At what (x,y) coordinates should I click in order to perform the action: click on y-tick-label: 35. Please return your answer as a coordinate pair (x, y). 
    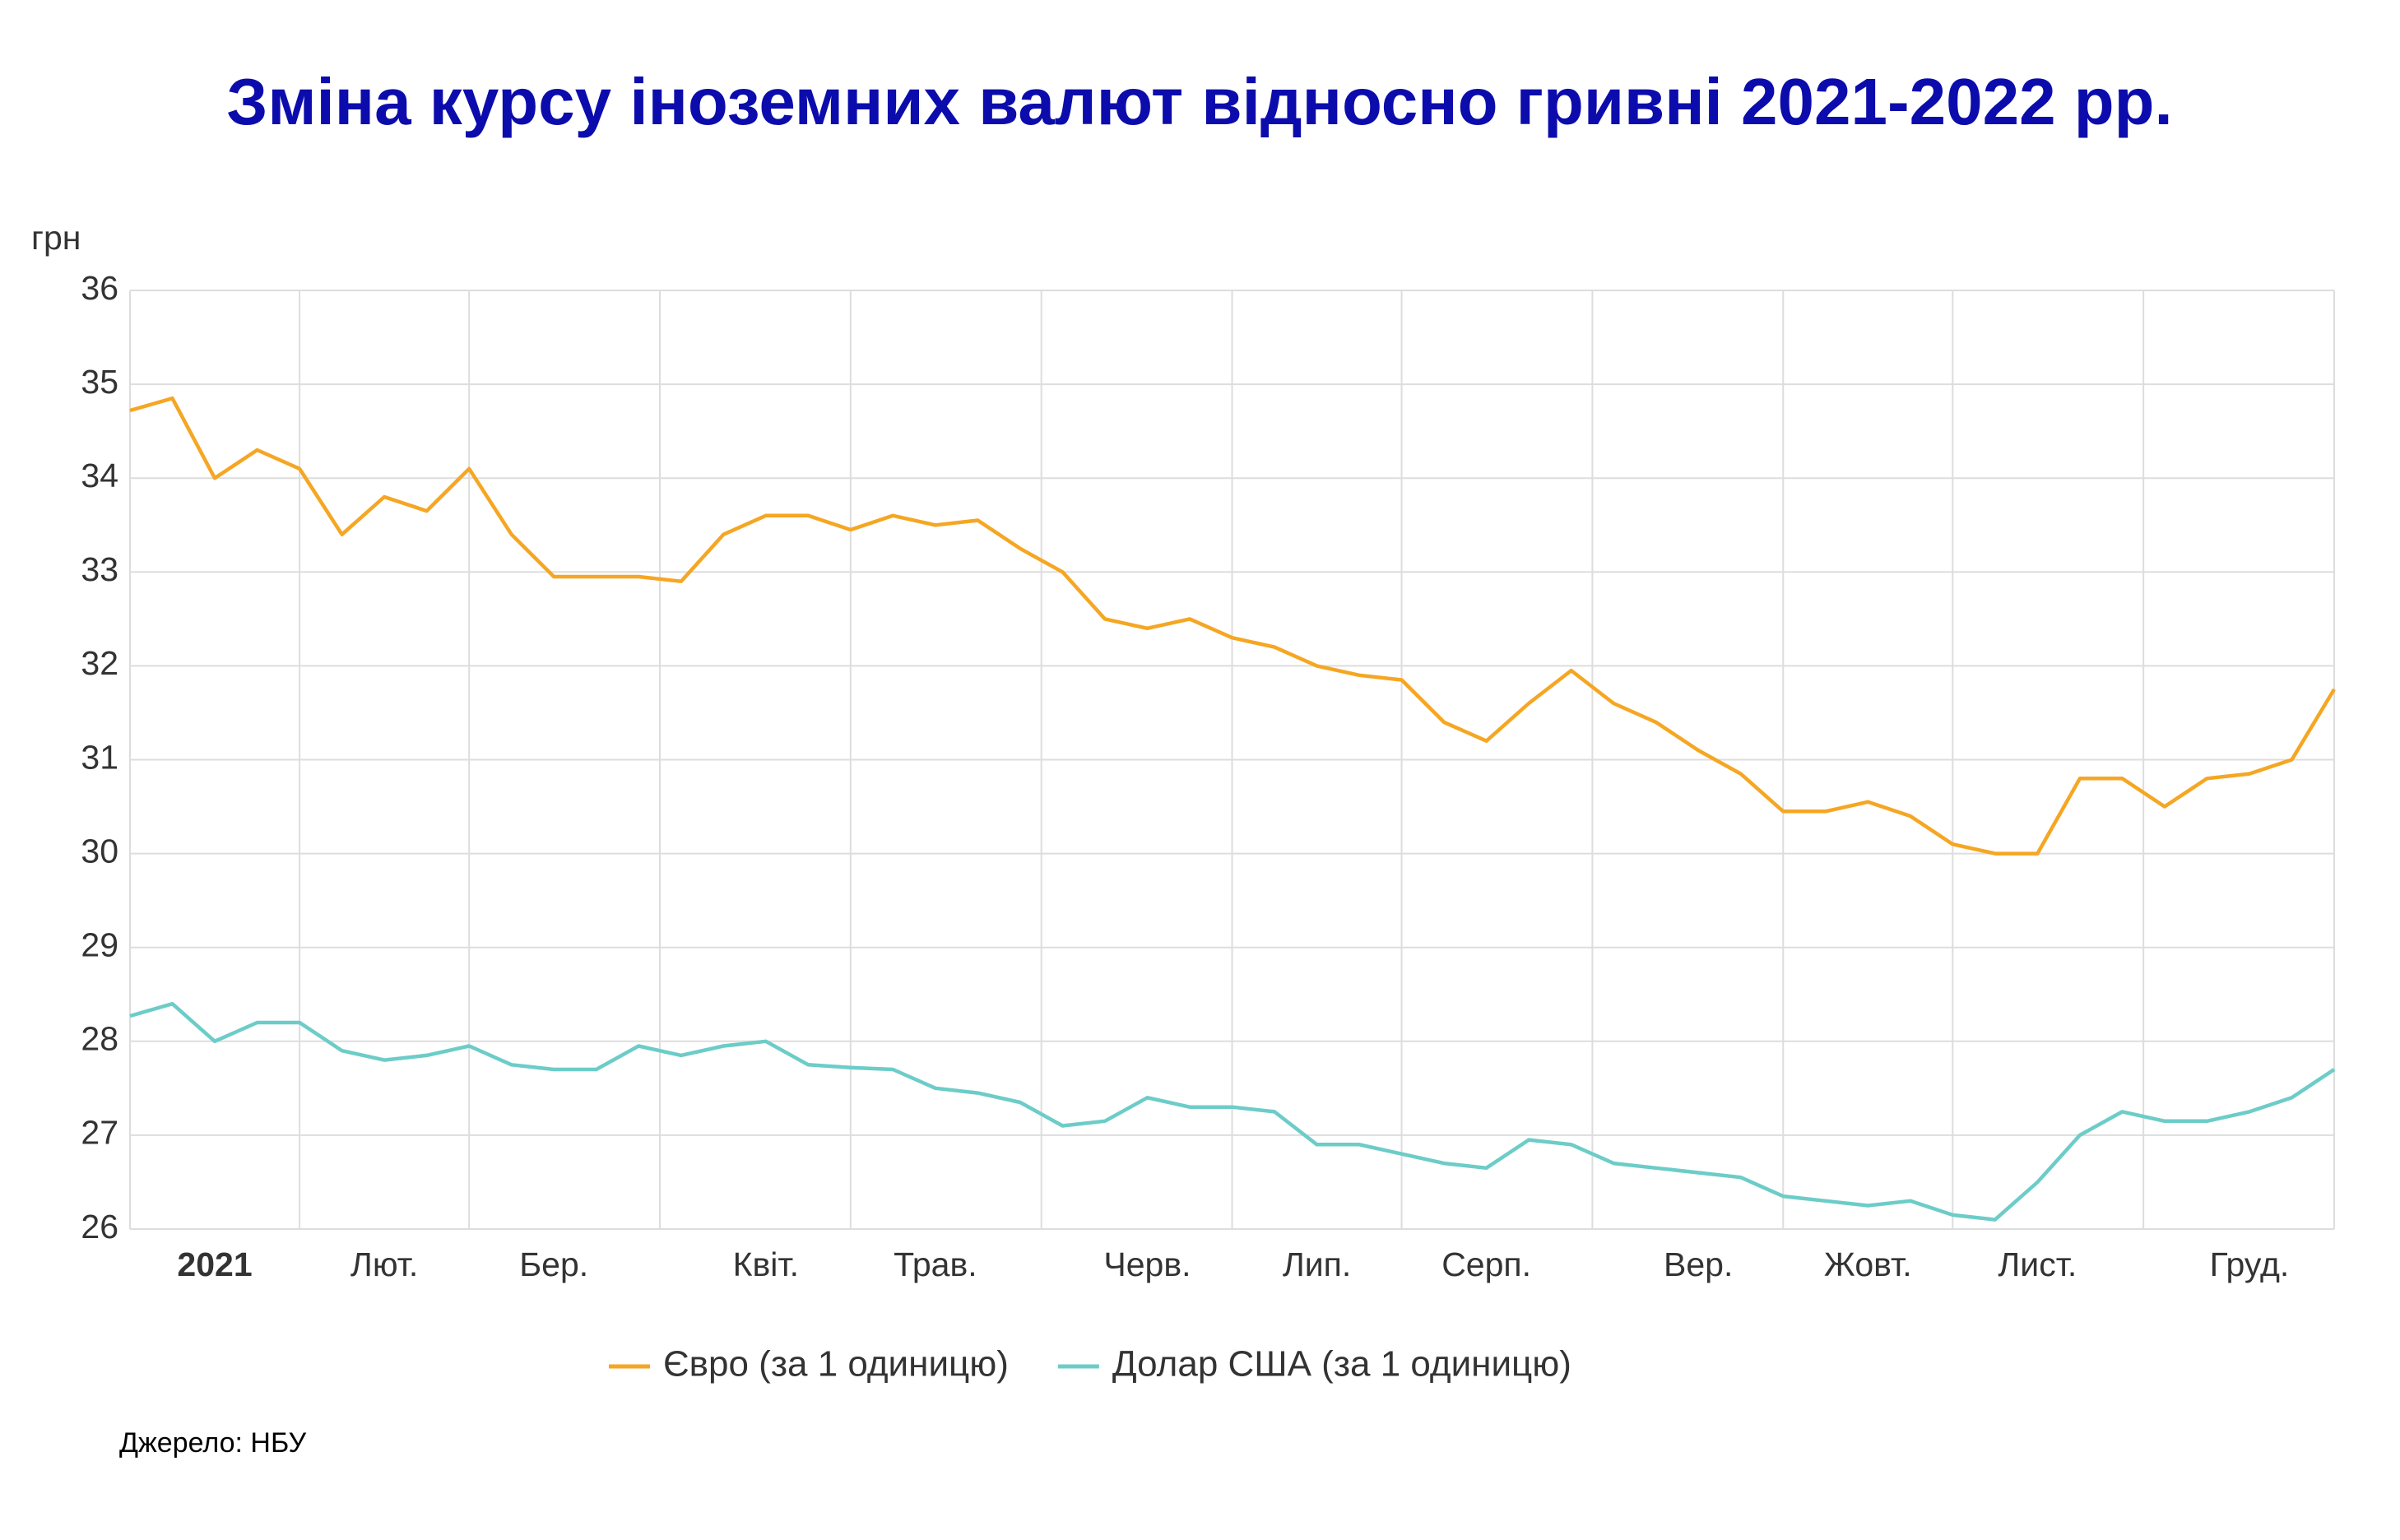
    Looking at the image, I should click on (99, 382).